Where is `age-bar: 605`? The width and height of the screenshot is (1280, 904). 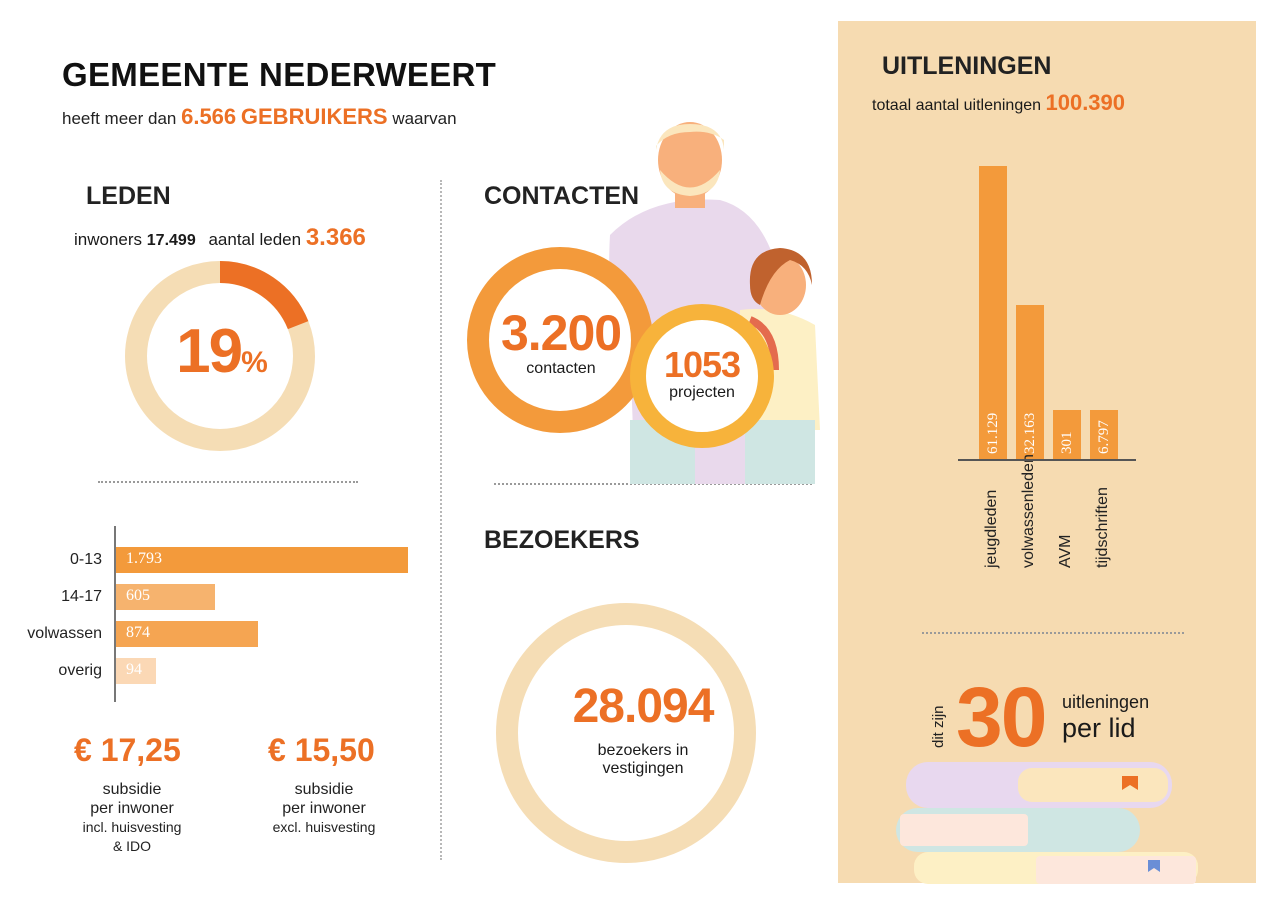 age-bar: 605 is located at coordinates (165, 597).